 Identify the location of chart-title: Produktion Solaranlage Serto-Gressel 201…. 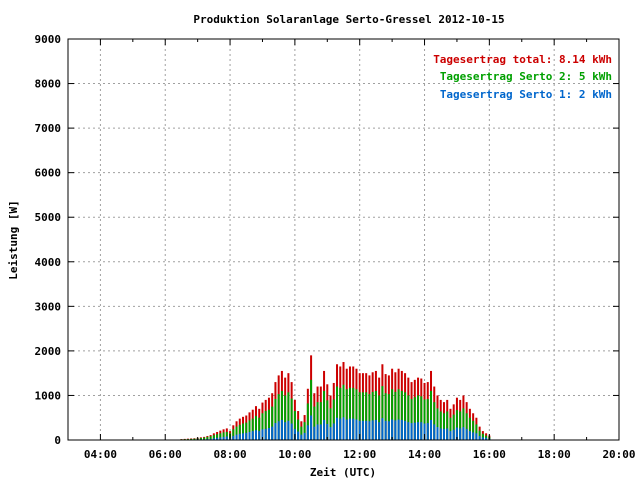
(348, 19).